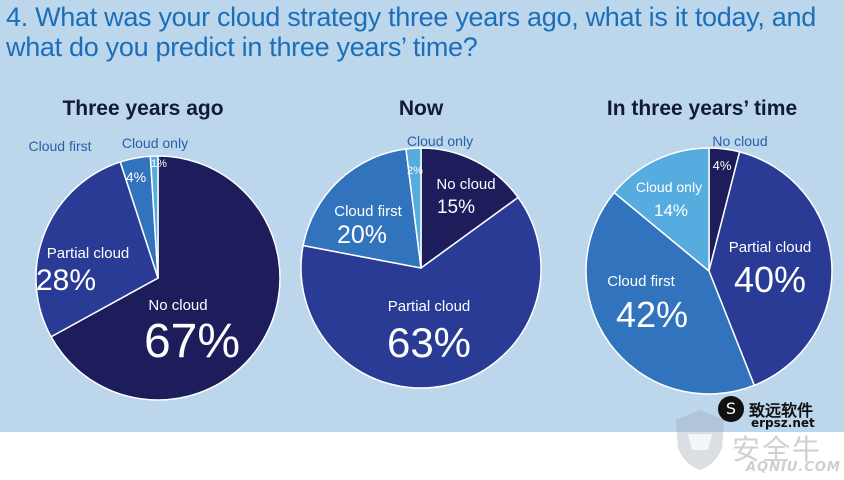 The height and width of the screenshot is (480, 844). What do you see at coordinates (770, 279) in the screenshot?
I see `slice-value-partial-cloud: 40%` at bounding box center [770, 279].